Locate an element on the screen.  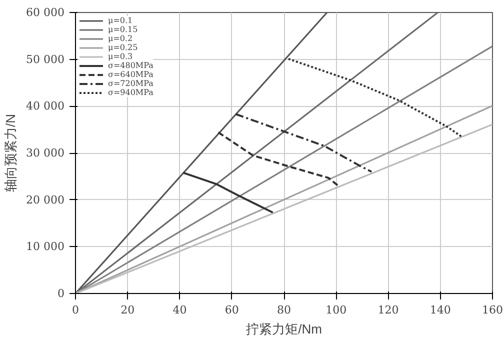
x-tick-label: 40 is located at coordinates (179, 310).